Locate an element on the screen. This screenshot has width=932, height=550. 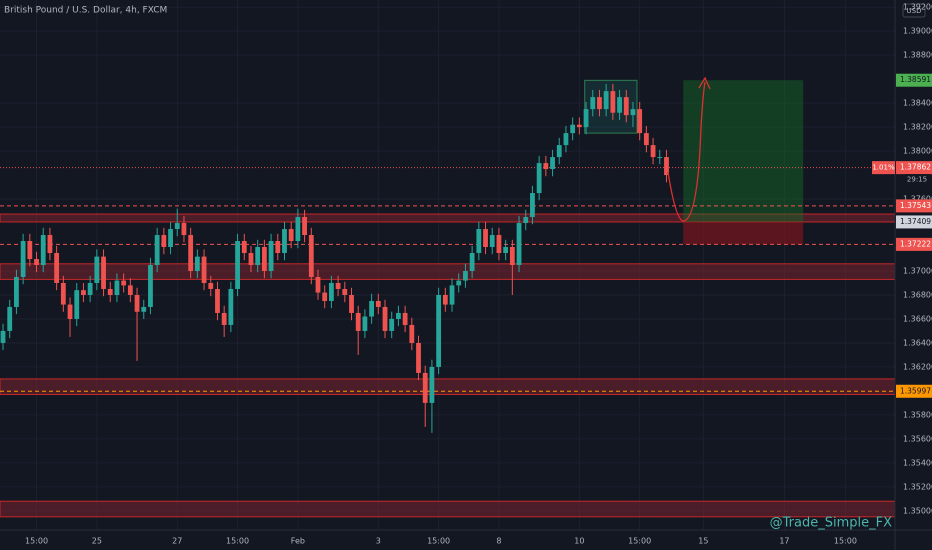
y-tick-label: 1.35200 is located at coordinates (917, 486).